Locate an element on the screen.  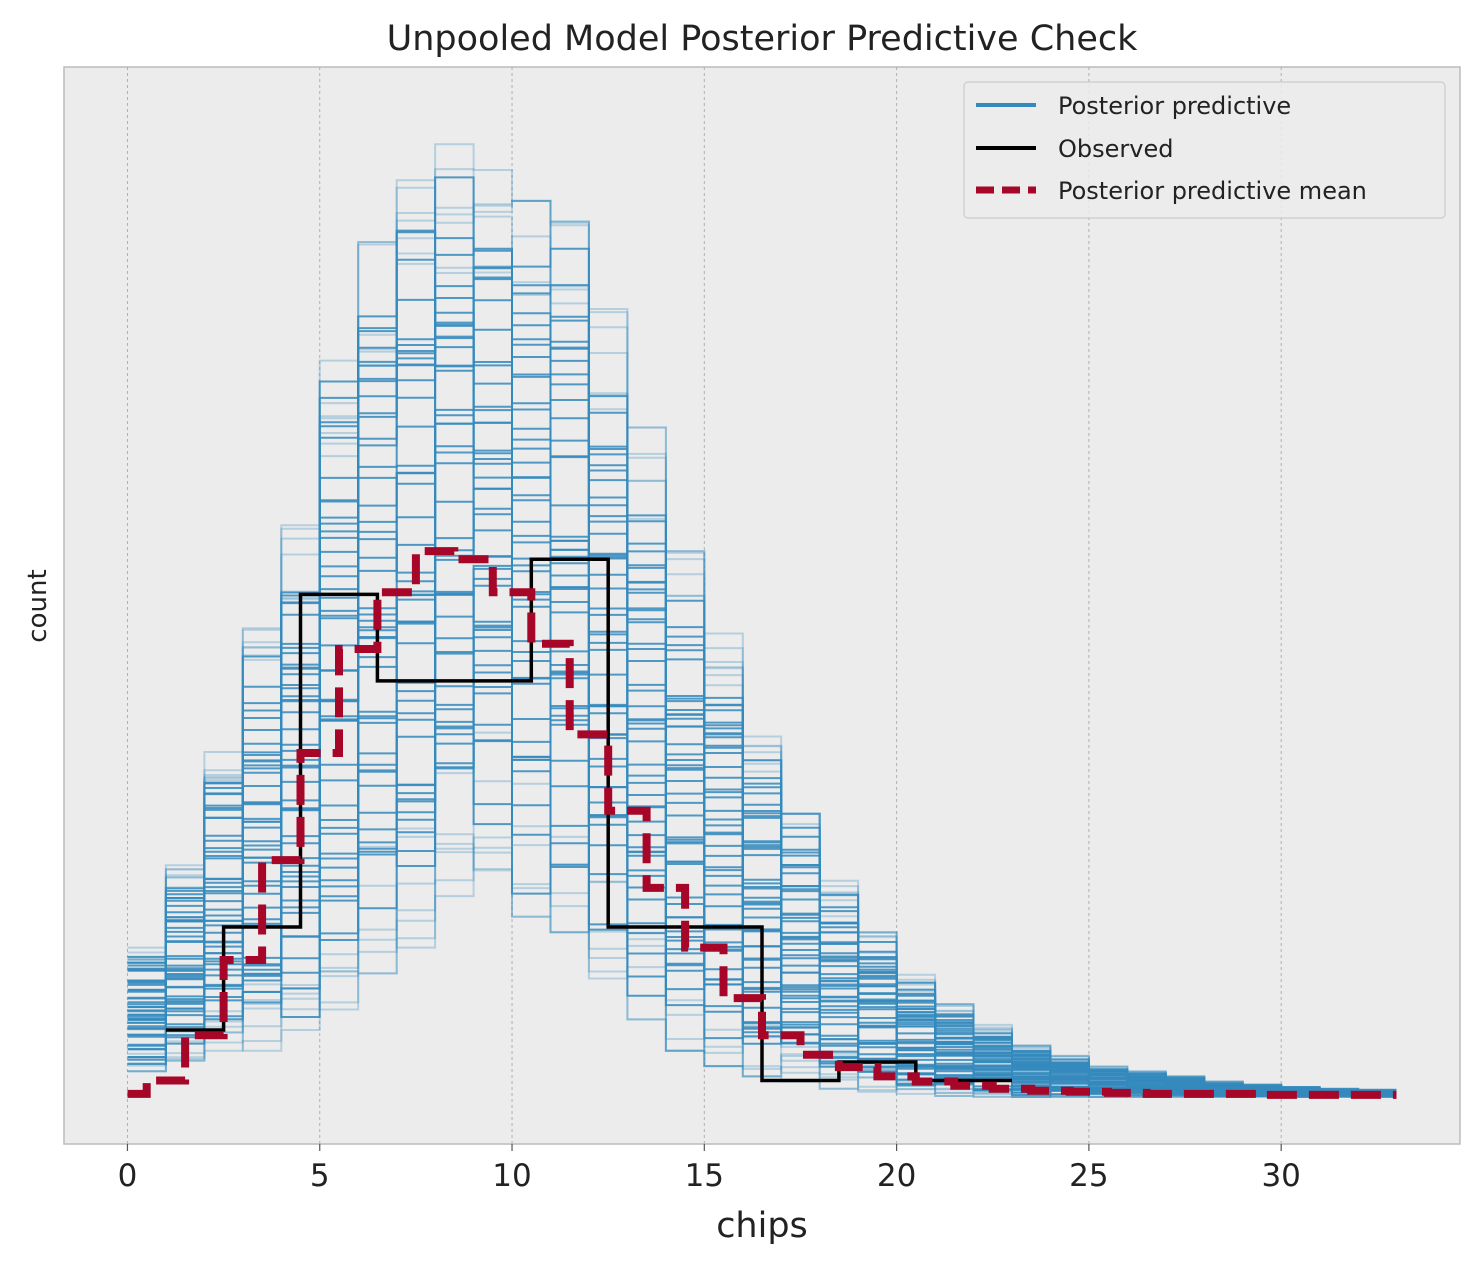
x-axis-label: chips is located at coordinates (762, 1226).